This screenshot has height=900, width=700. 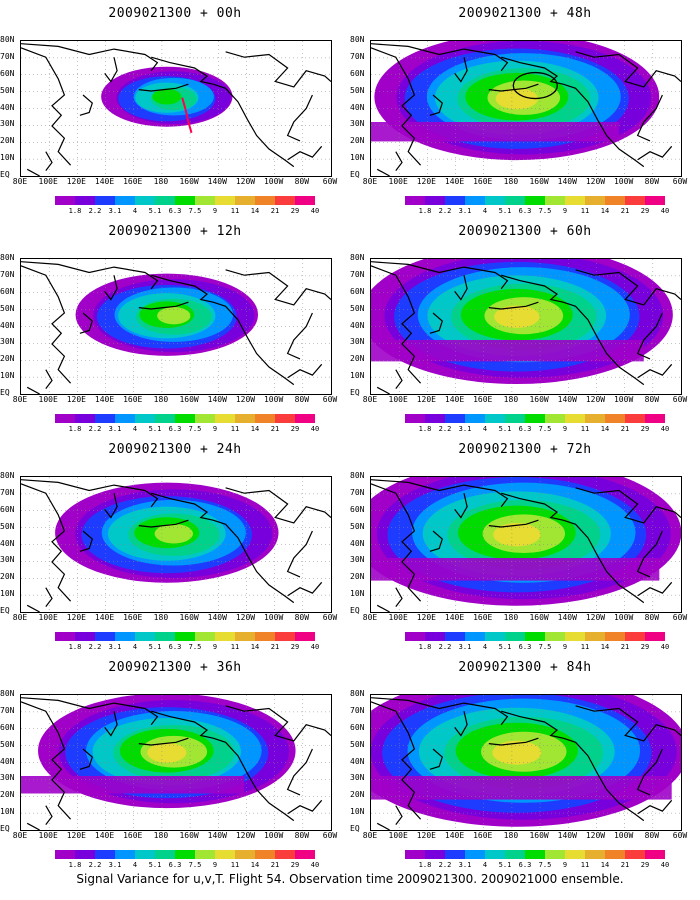 I want to click on colorbar-label: 40, so click(x=665, y=211).